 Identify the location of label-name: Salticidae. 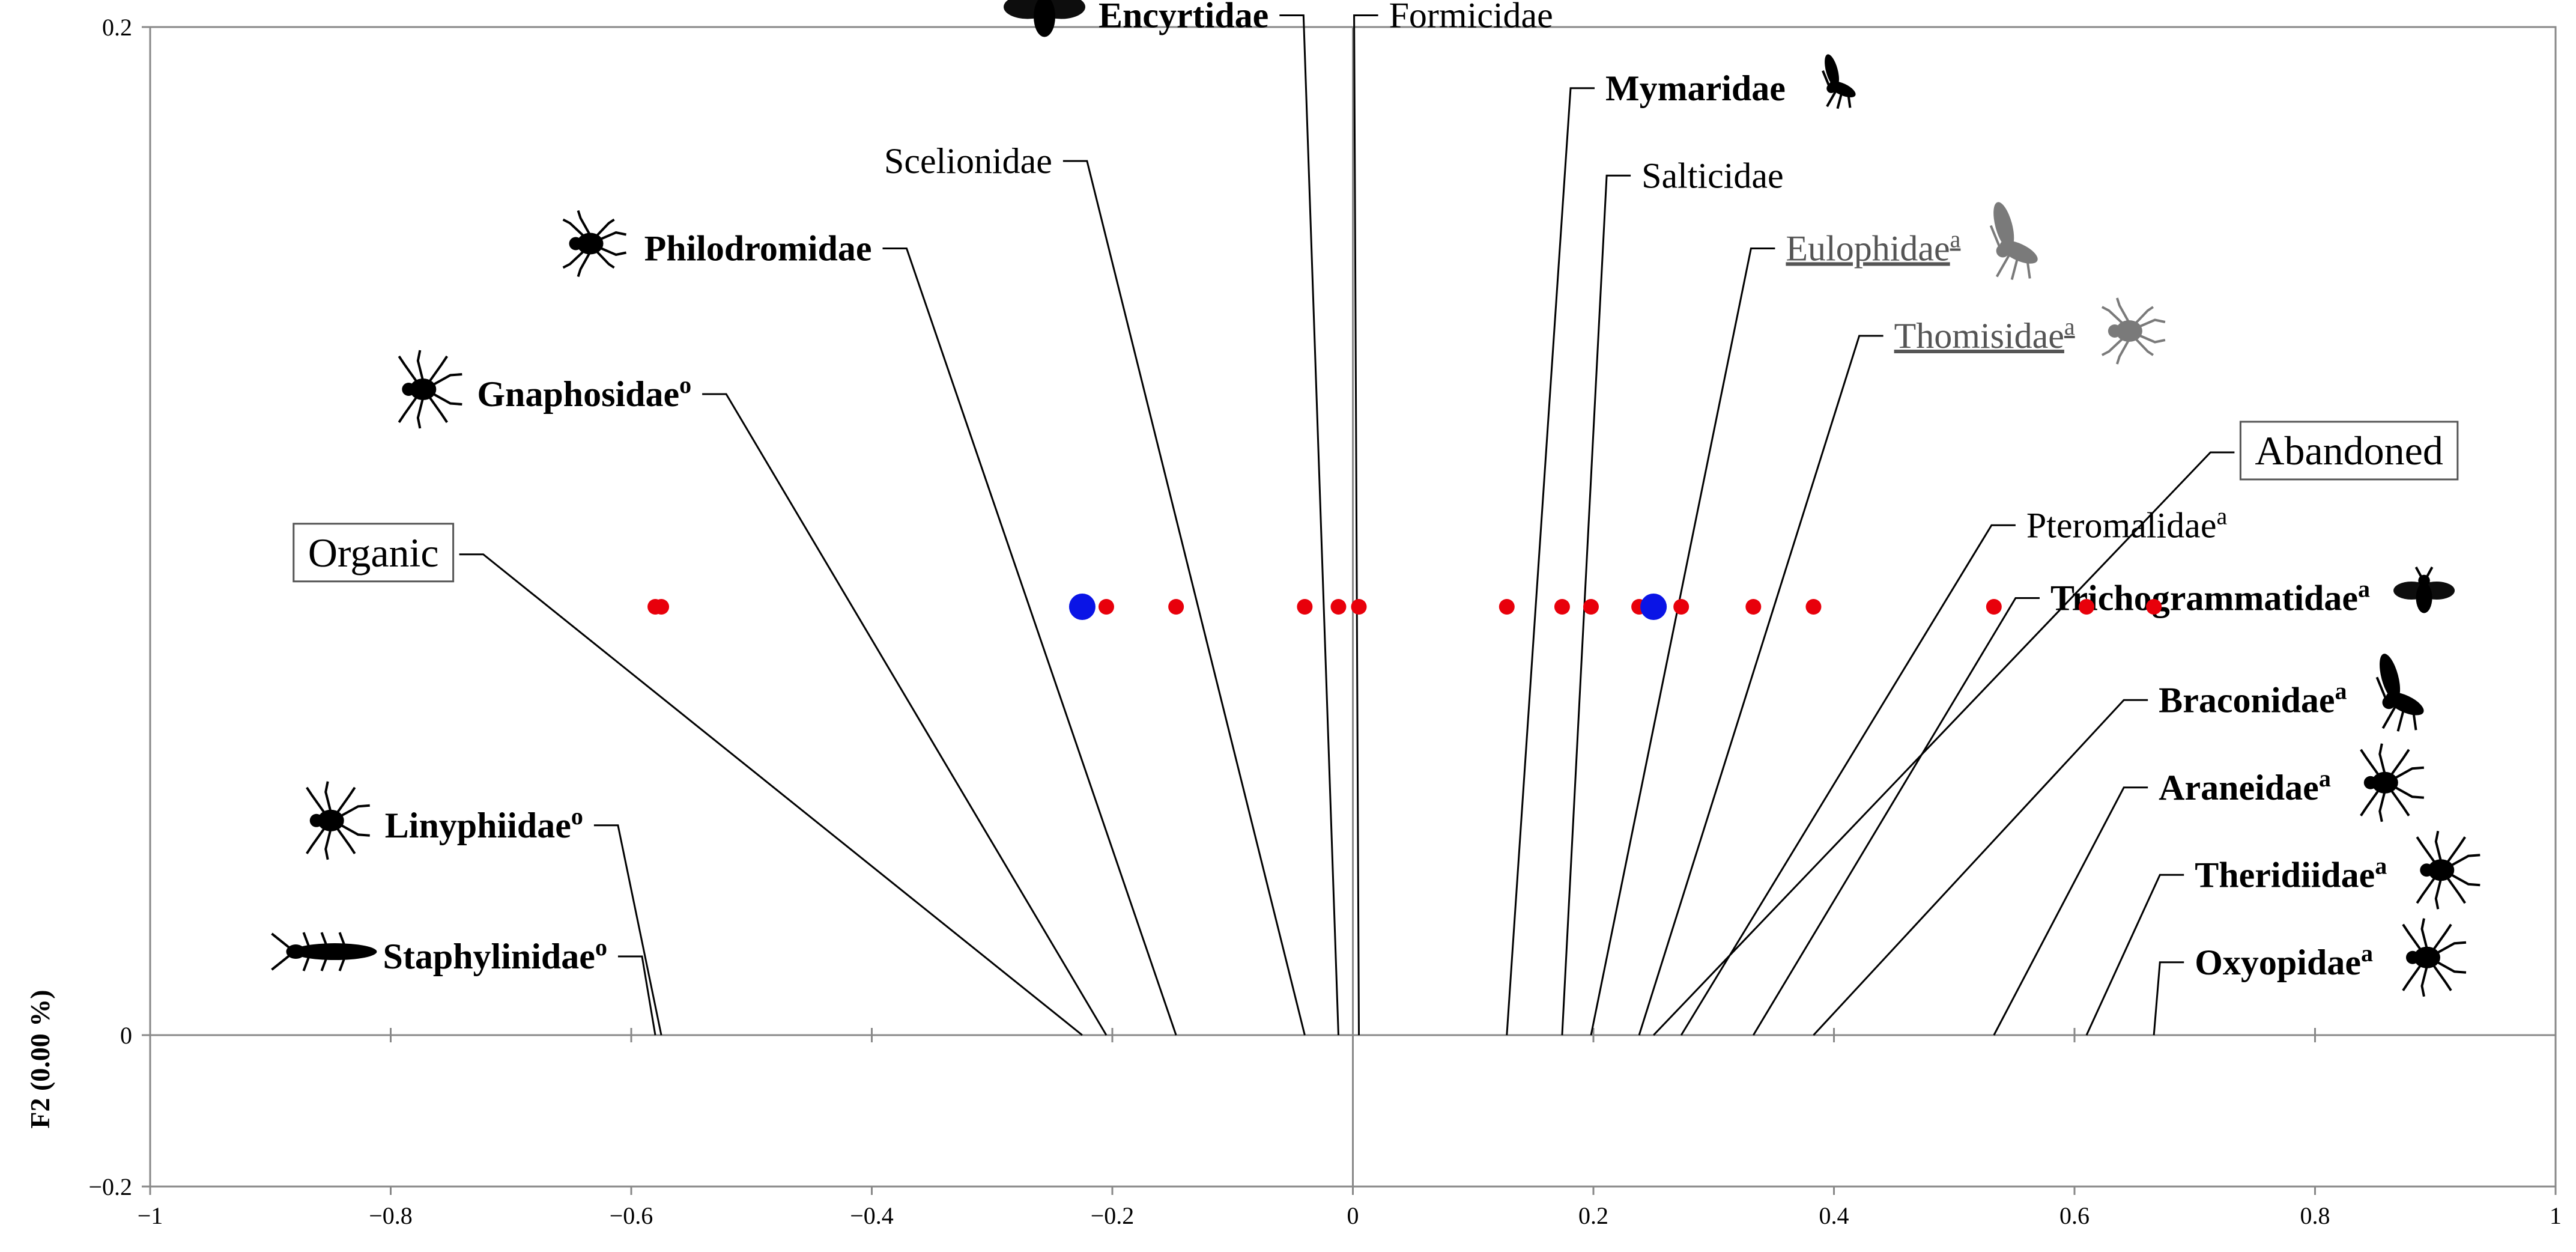
(1712, 175).